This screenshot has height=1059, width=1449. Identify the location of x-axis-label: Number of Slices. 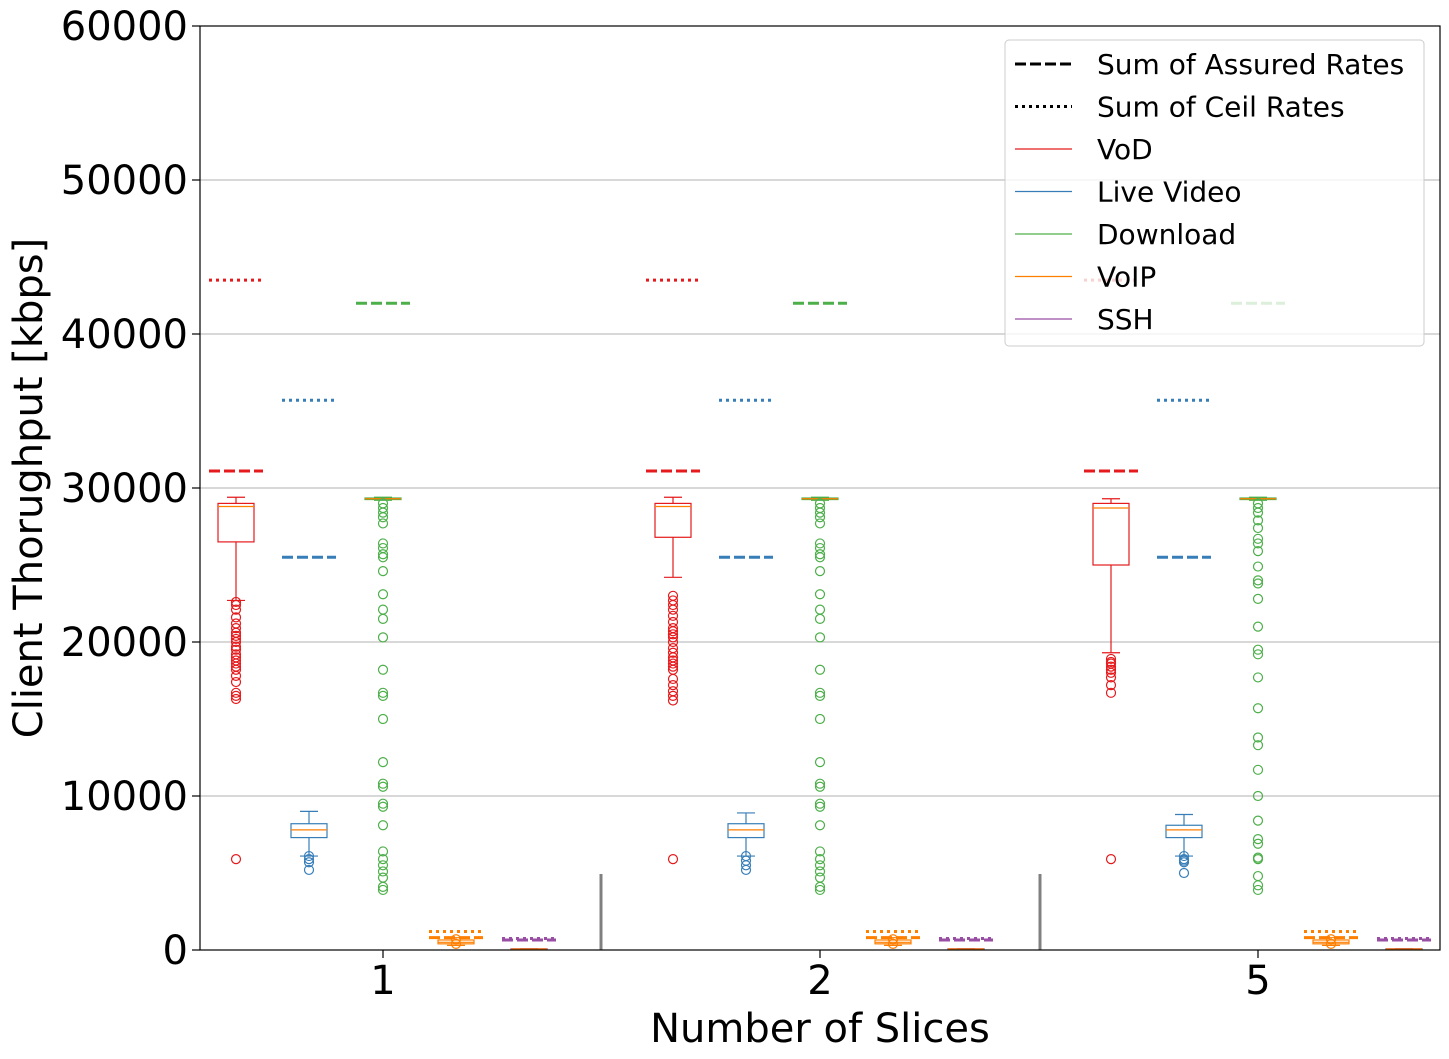
(820, 1029).